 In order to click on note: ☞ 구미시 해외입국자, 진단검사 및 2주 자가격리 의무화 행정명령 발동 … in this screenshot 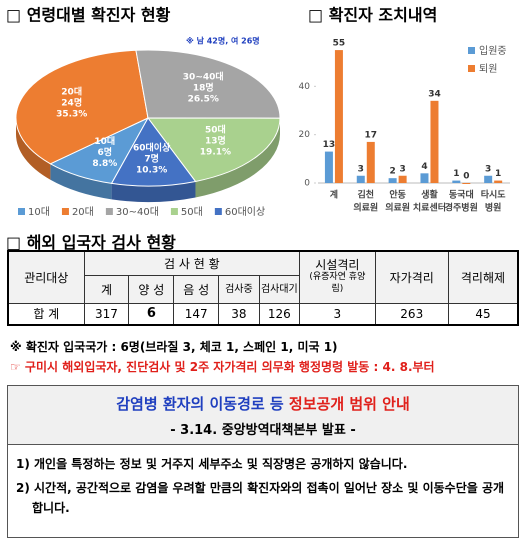, I will do `click(222, 367)`.